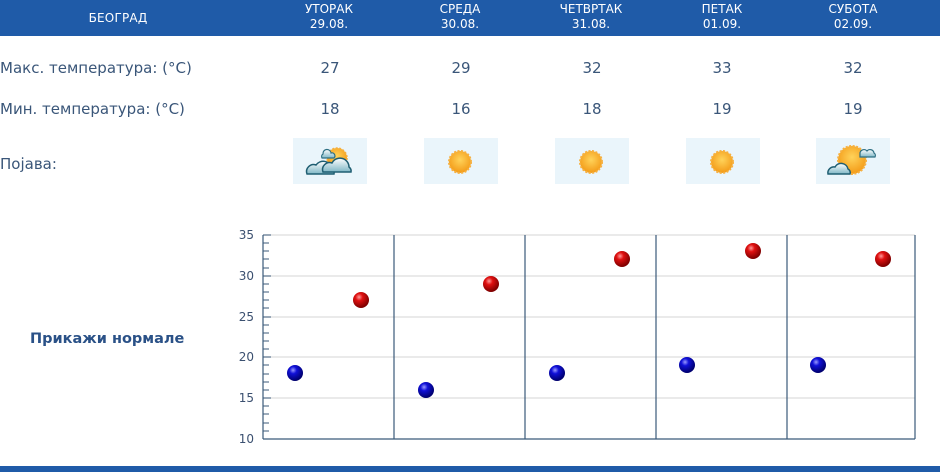 Image resolution: width=940 pixels, height=472 pixels. What do you see at coordinates (722, 9) in the screenshot?
I see `day-name: ПЕТАК` at bounding box center [722, 9].